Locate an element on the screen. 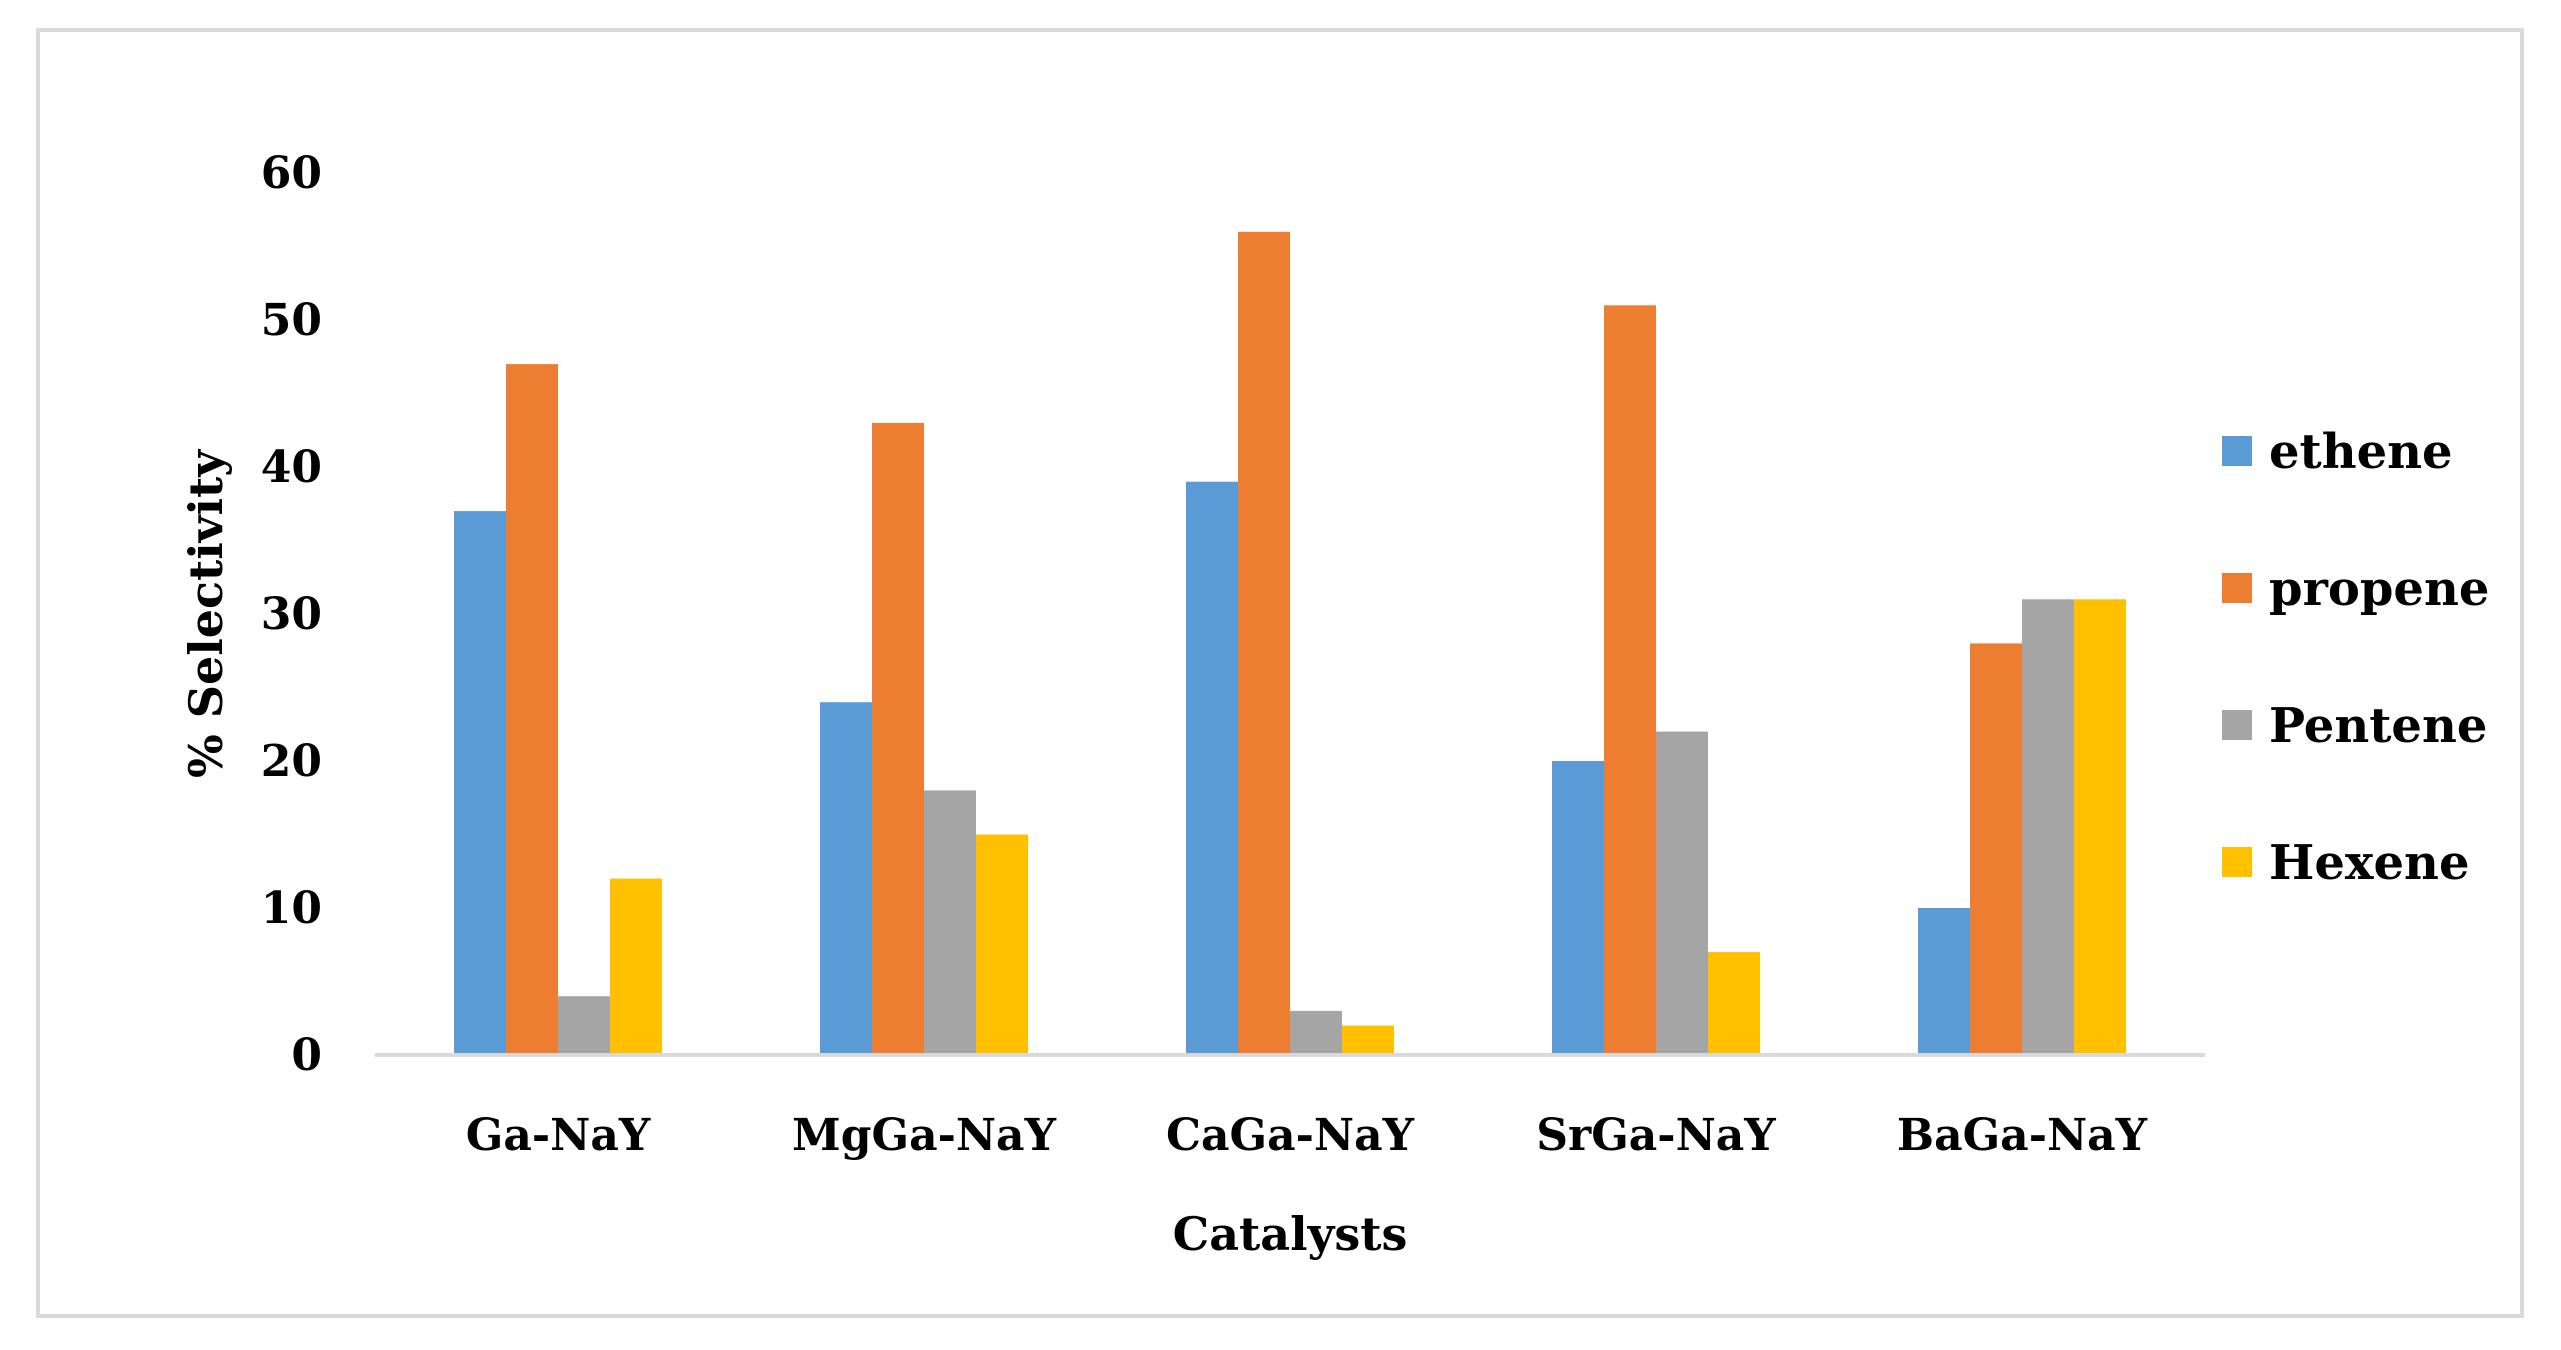 The width and height of the screenshot is (2561, 1350). legend-swatch-ethene is located at coordinates (2237, 451).